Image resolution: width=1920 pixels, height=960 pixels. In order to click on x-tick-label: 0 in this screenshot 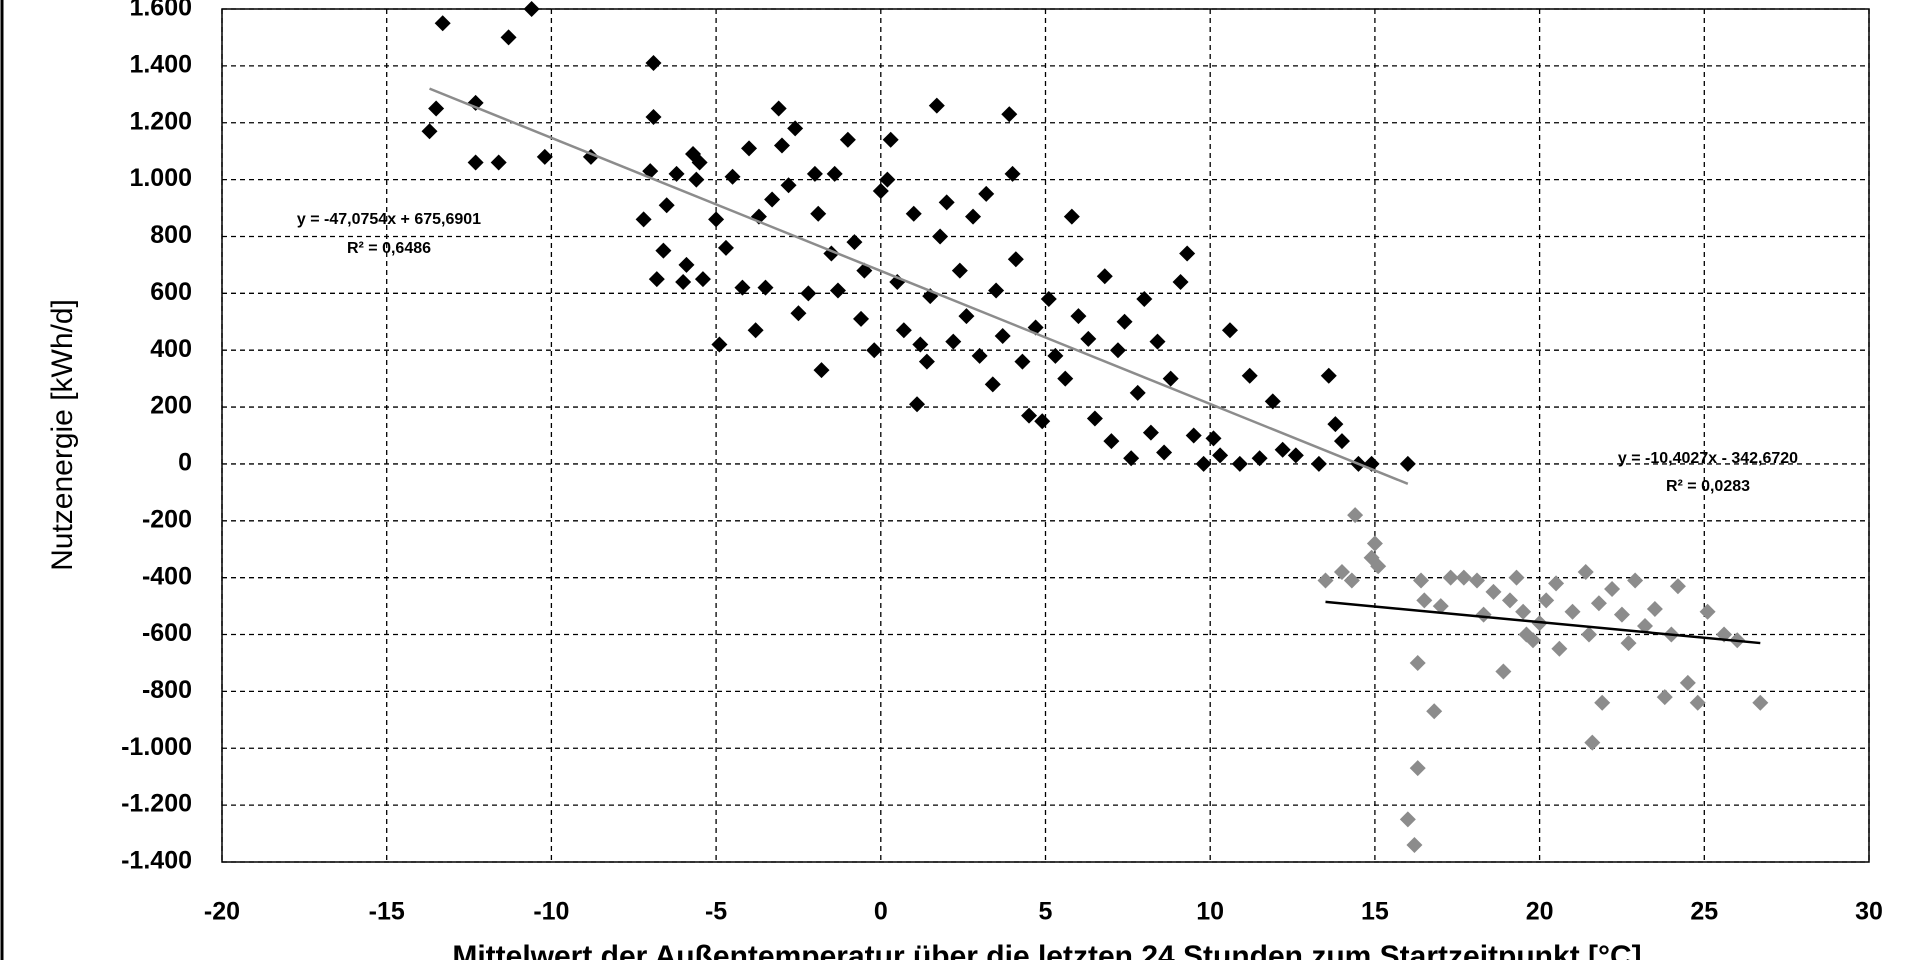, I will do `click(881, 912)`.